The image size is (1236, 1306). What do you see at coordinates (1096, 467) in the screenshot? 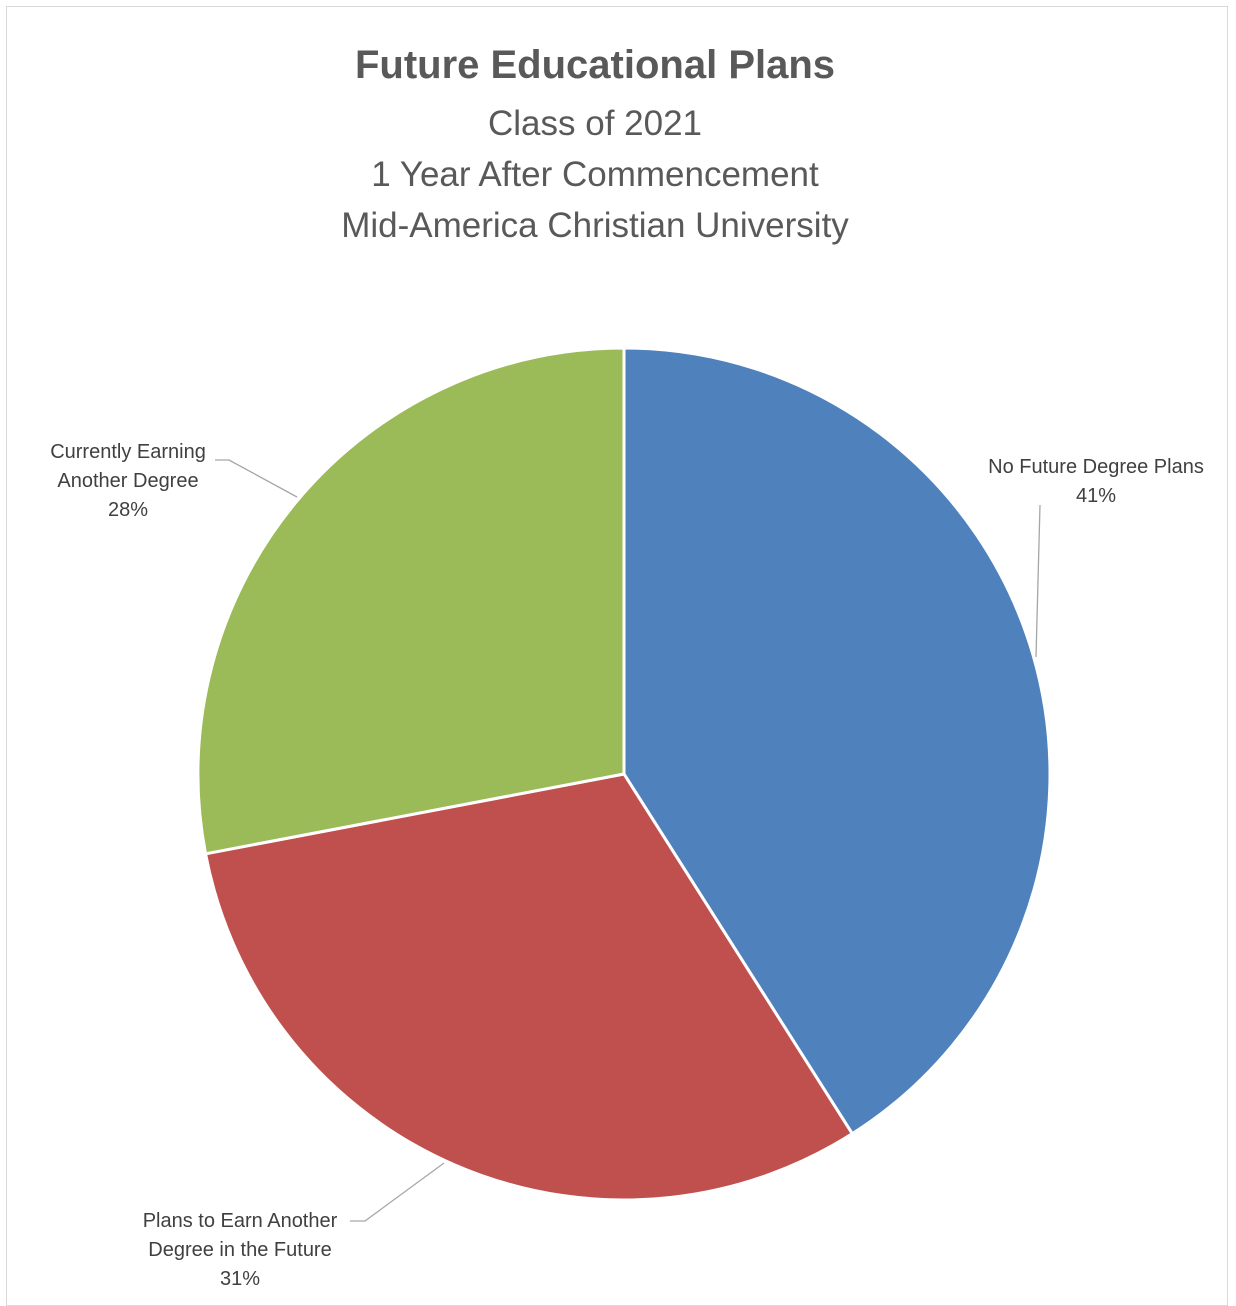
I see `data-label-category: No Future Degree Plans` at bounding box center [1096, 467].